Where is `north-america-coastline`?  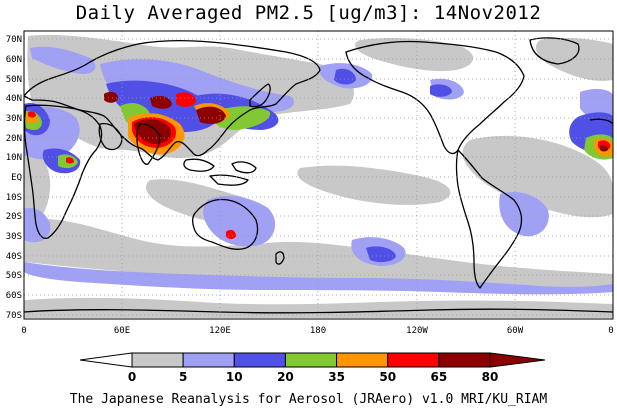 north-america-coastline is located at coordinates (435, 97).